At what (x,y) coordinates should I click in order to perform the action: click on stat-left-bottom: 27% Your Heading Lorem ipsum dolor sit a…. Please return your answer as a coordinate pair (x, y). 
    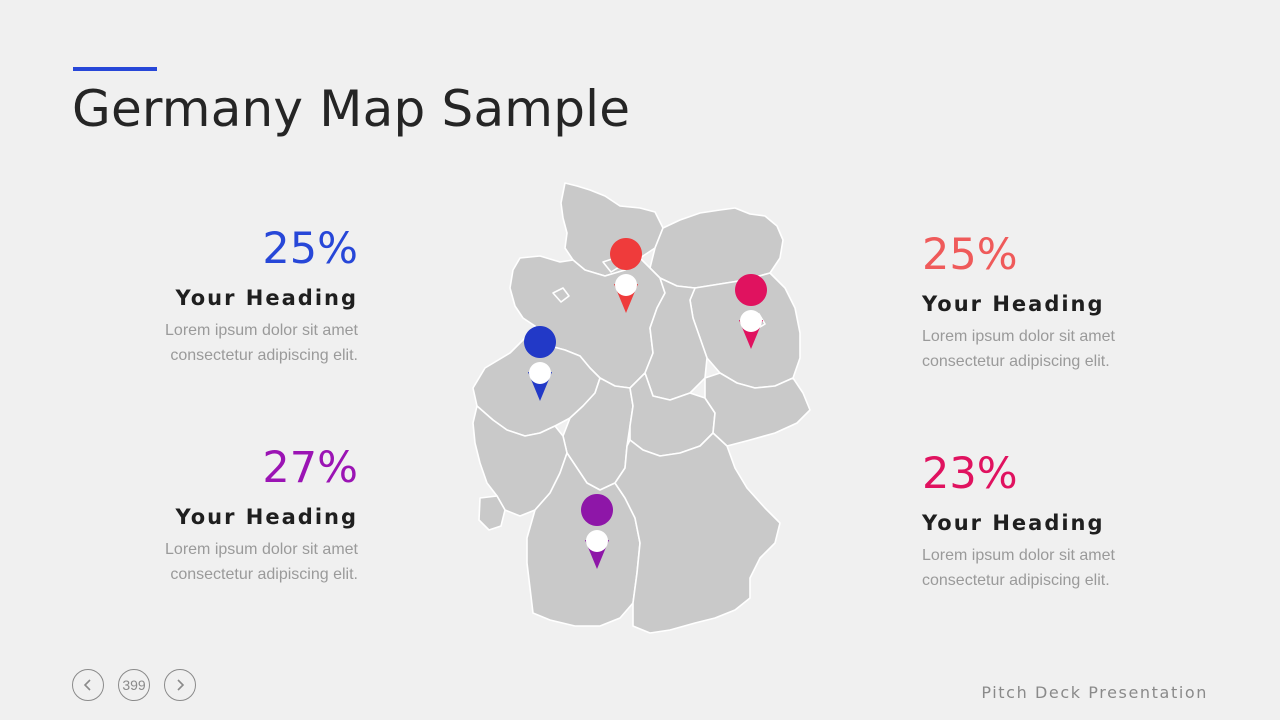
    Looking at the image, I should click on (208, 516).